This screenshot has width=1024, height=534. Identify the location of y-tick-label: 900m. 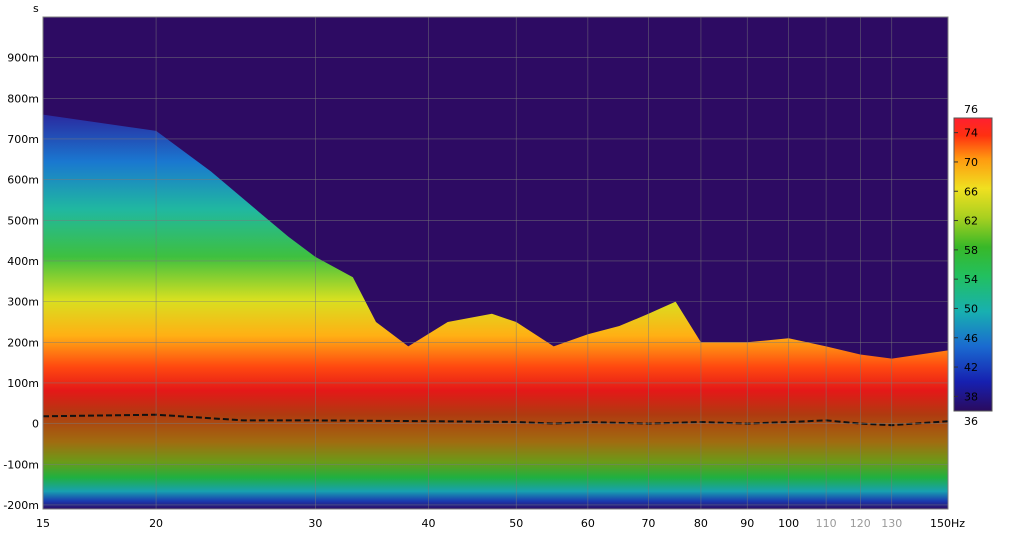
(23, 58).